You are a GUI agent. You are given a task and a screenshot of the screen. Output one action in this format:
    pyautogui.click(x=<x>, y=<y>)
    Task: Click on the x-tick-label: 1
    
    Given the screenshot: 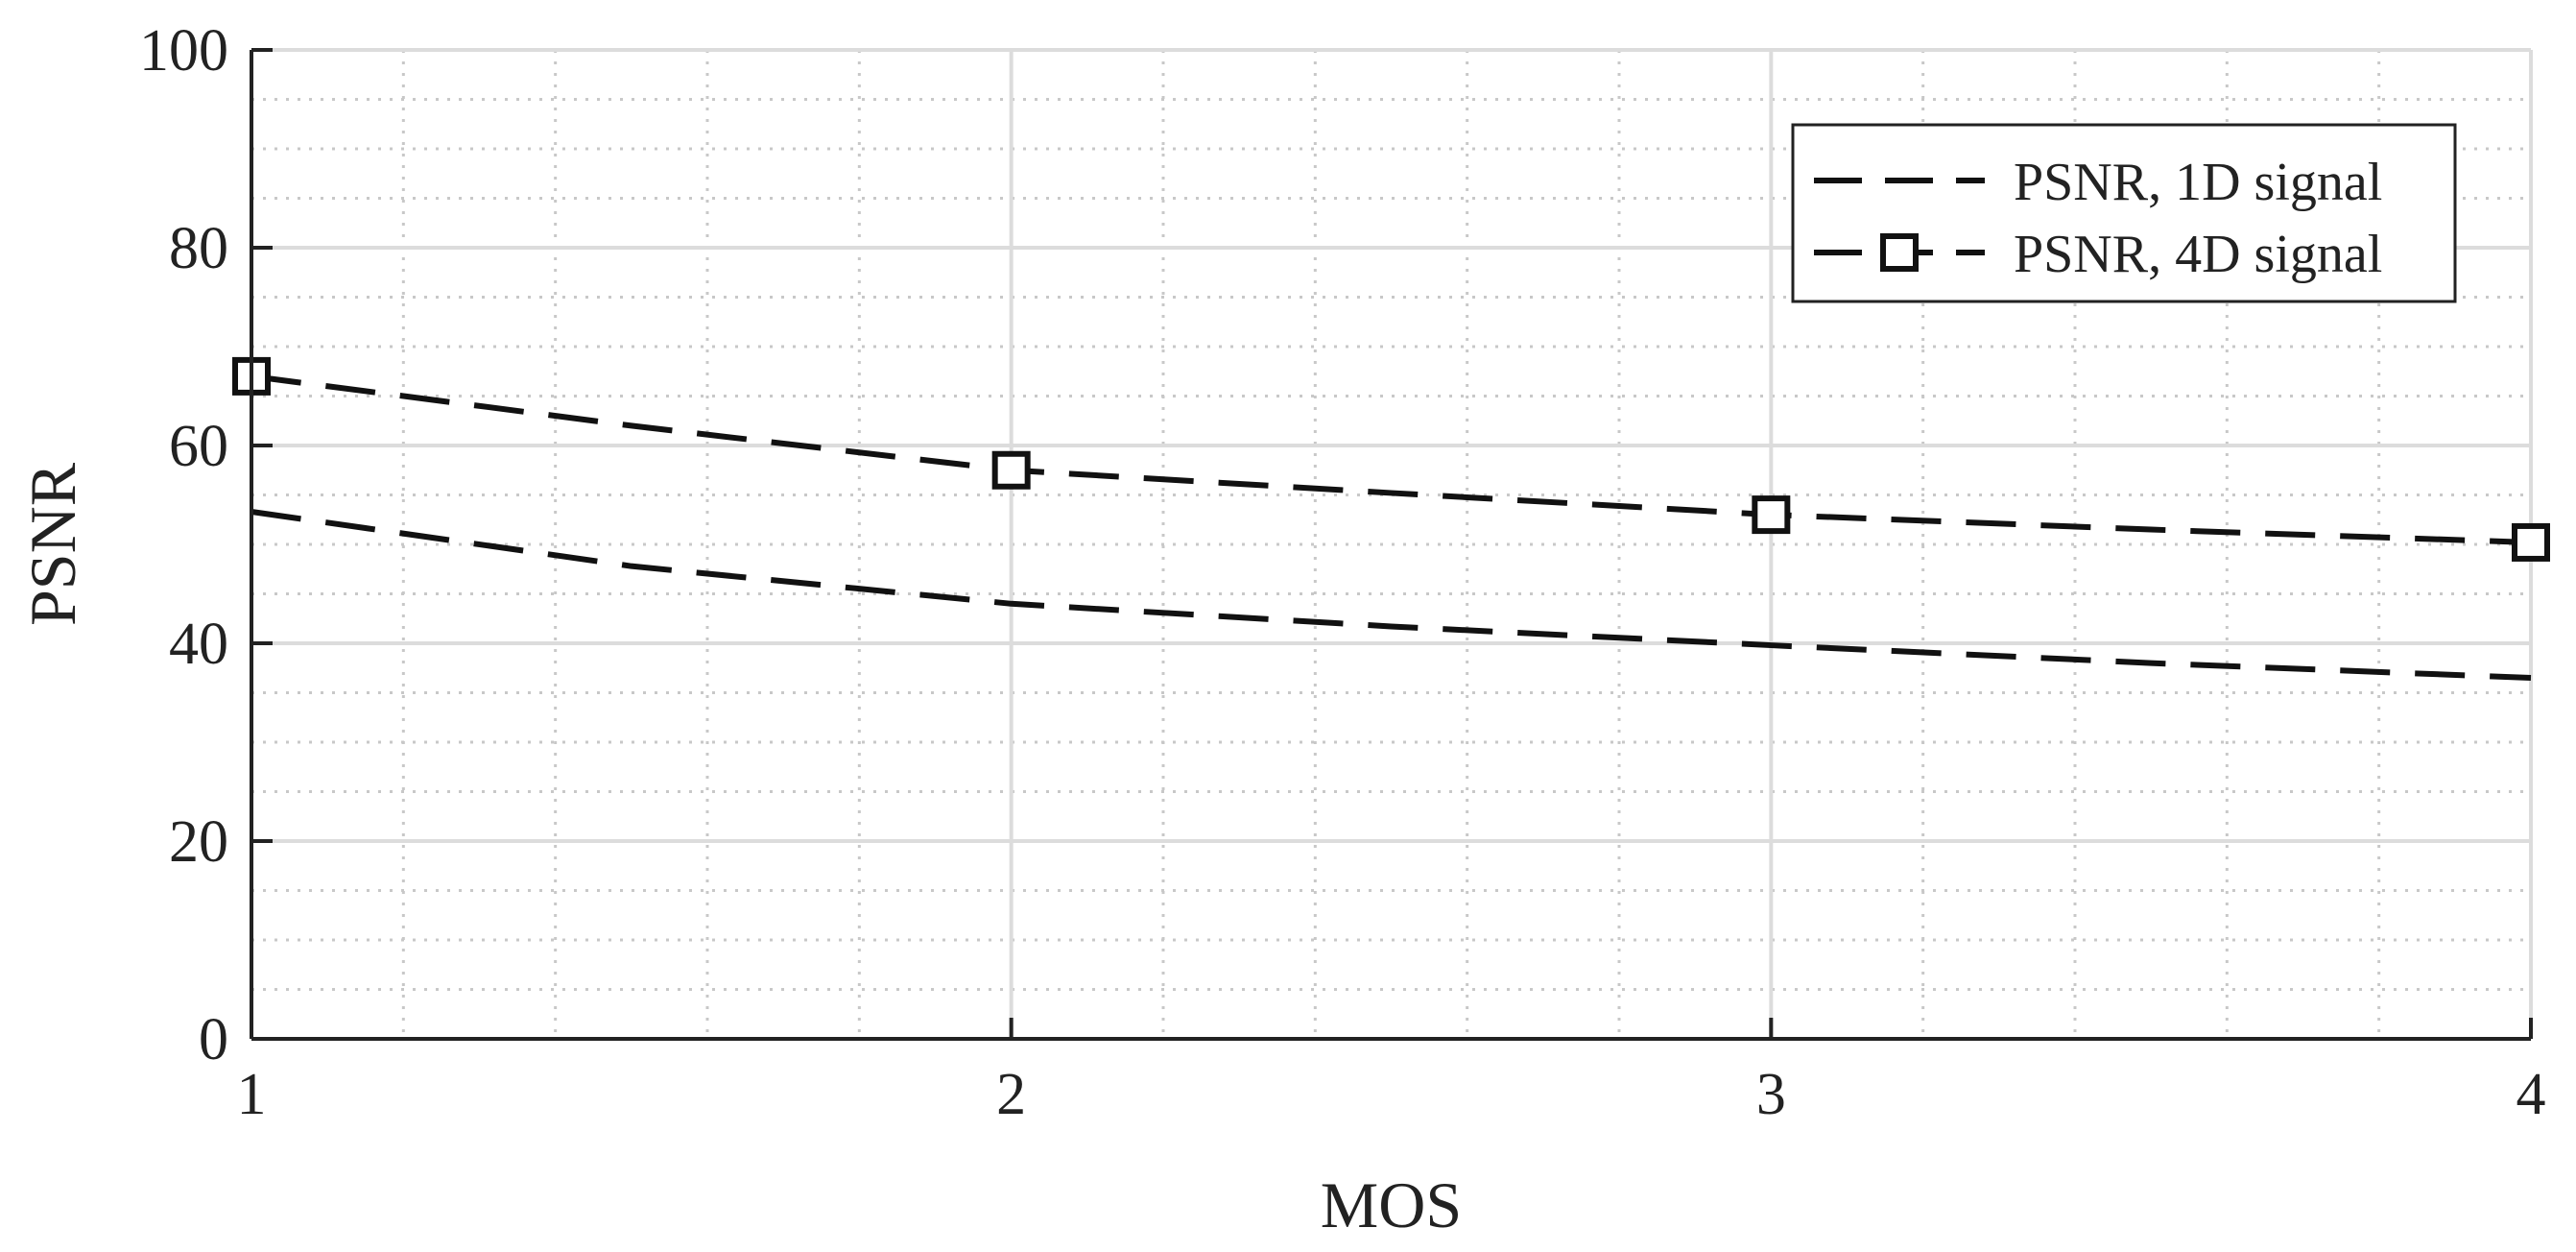 What is the action you would take?
    pyautogui.click(x=252, y=1094)
    